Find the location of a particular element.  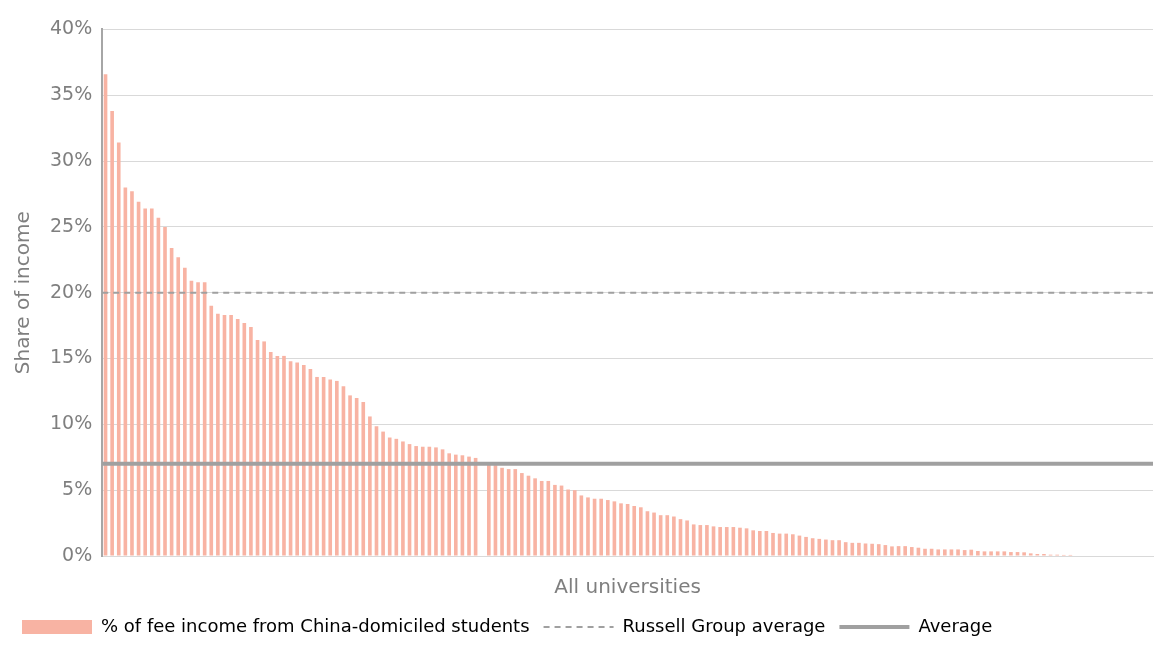

y-tick-label: 0% is located at coordinates (77, 553).